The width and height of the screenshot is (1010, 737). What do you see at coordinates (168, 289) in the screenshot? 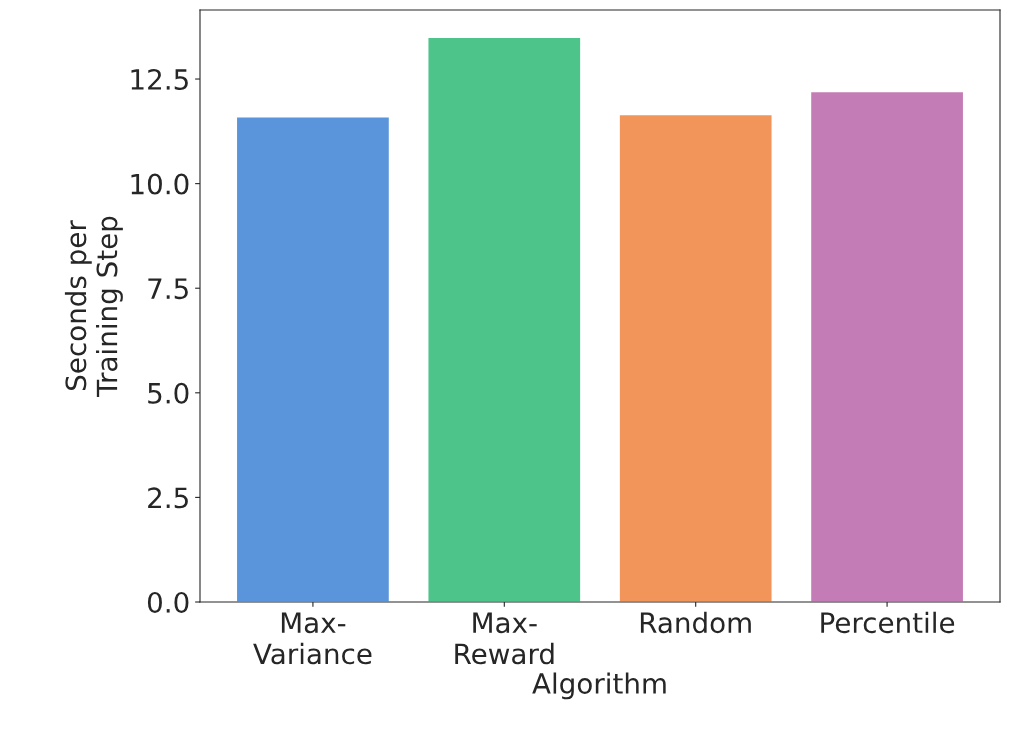
I see `y-tick-label: 7.5` at bounding box center [168, 289].